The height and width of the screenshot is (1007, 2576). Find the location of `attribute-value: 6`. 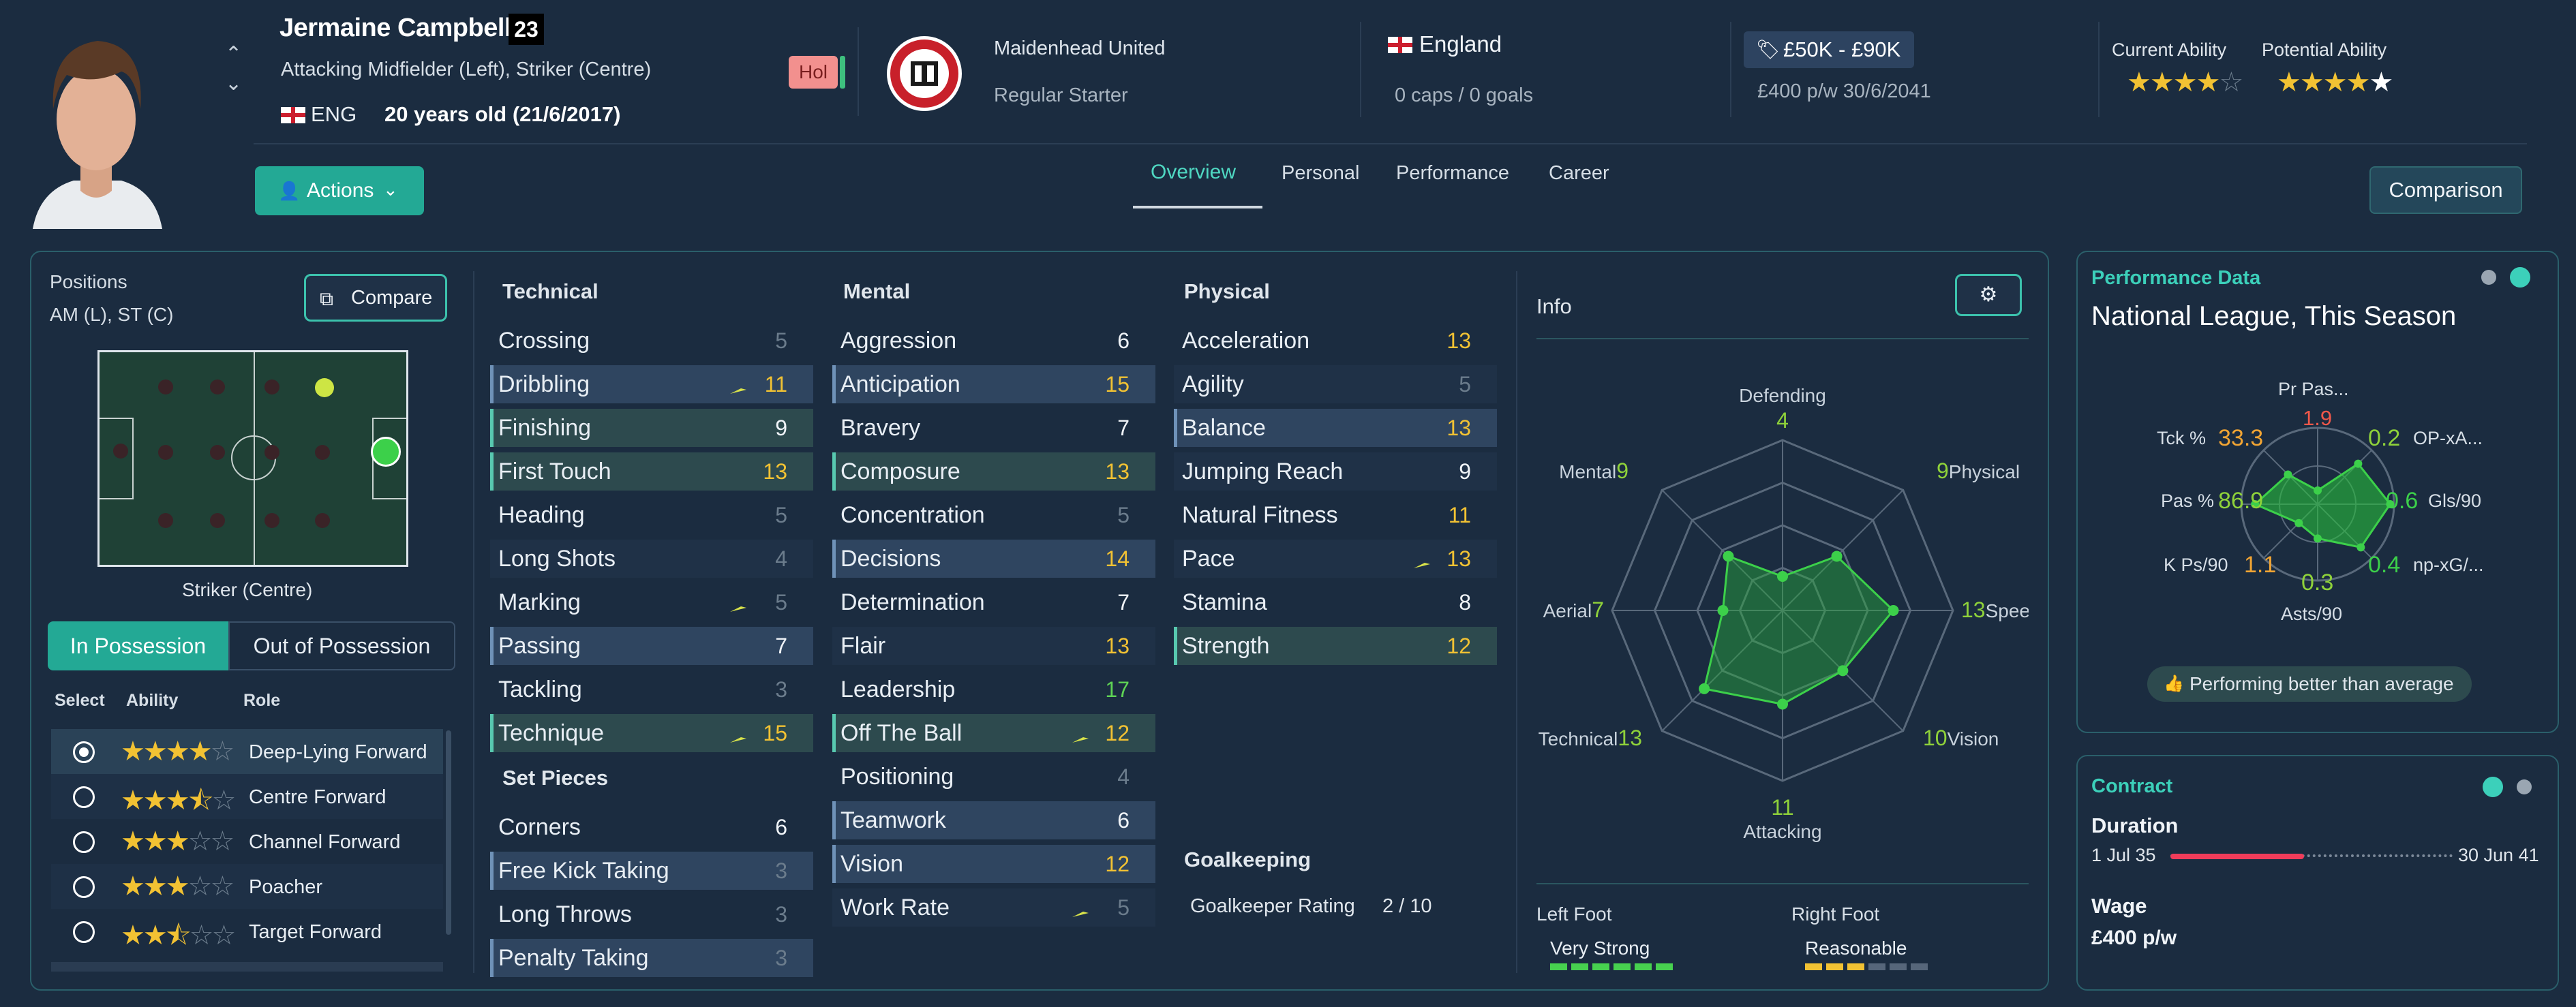

attribute-value: 6 is located at coordinates (1123, 340).